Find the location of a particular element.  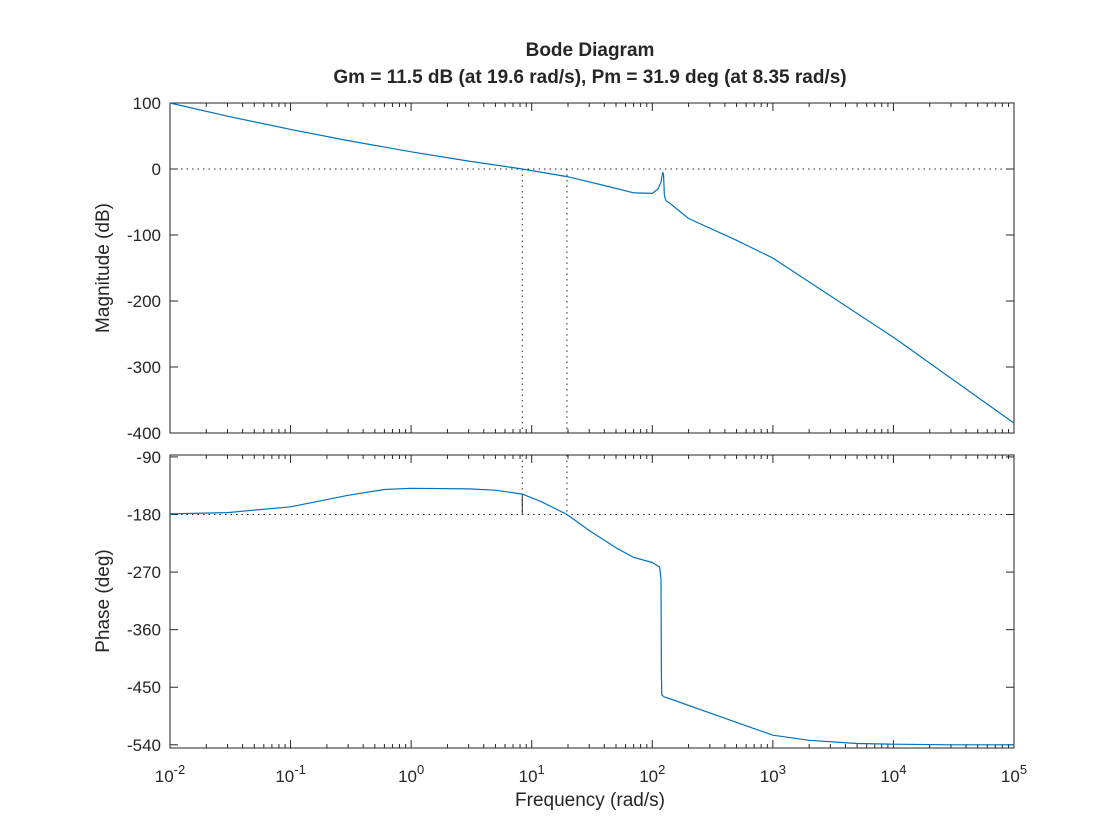

magnitude-y-tick-label: 100 is located at coordinates (147, 103).